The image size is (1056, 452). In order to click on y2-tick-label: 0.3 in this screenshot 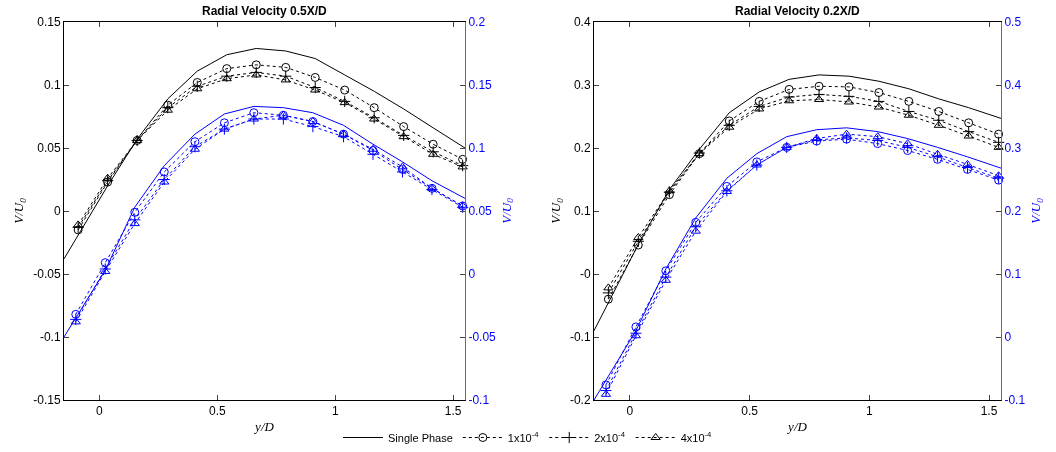, I will do `click(1013, 148)`.